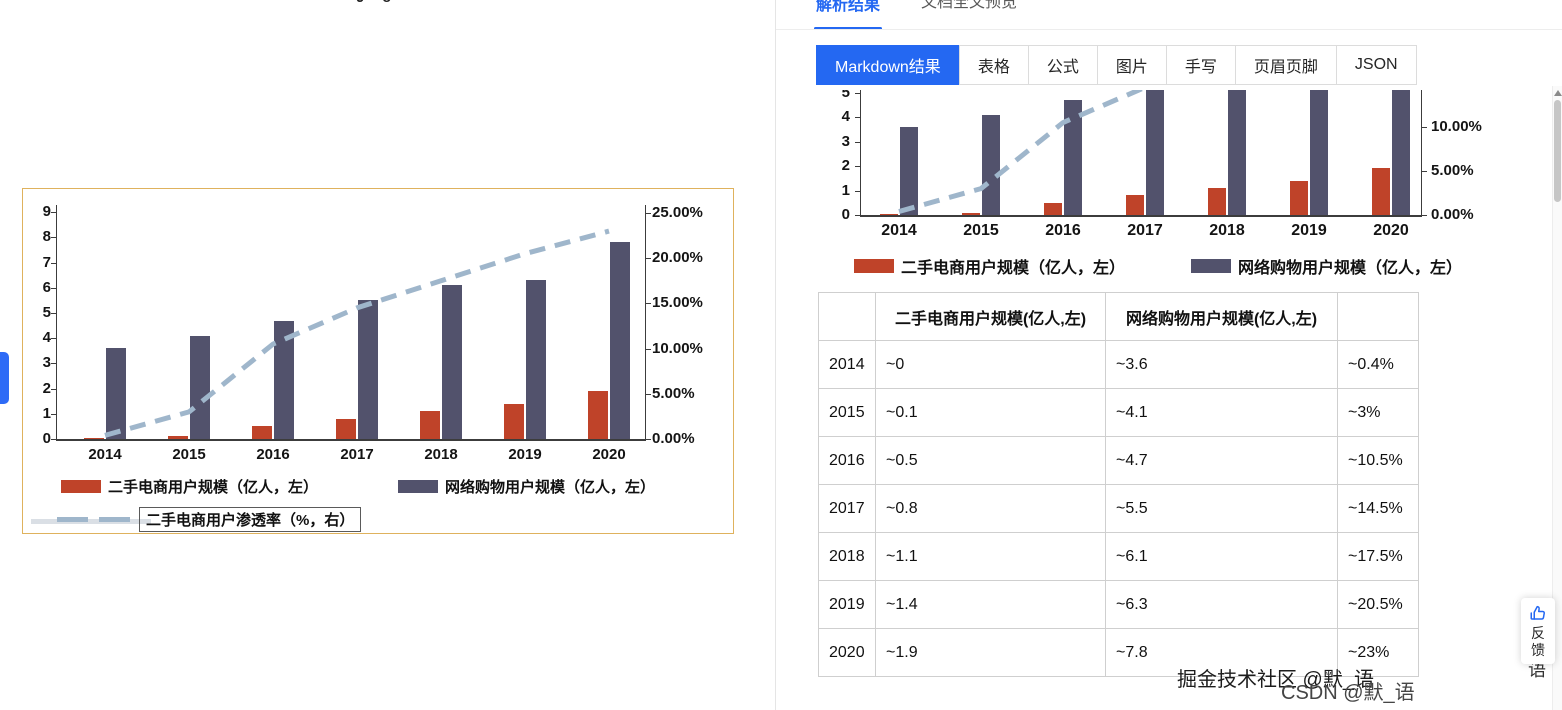 The height and width of the screenshot is (710, 1562). Describe the element at coordinates (358, 486) in the screenshot. I see `legend-row-bars: 二手电商用户规模（亿人，左） 网络购物用户规模（亿人，左）` at that location.